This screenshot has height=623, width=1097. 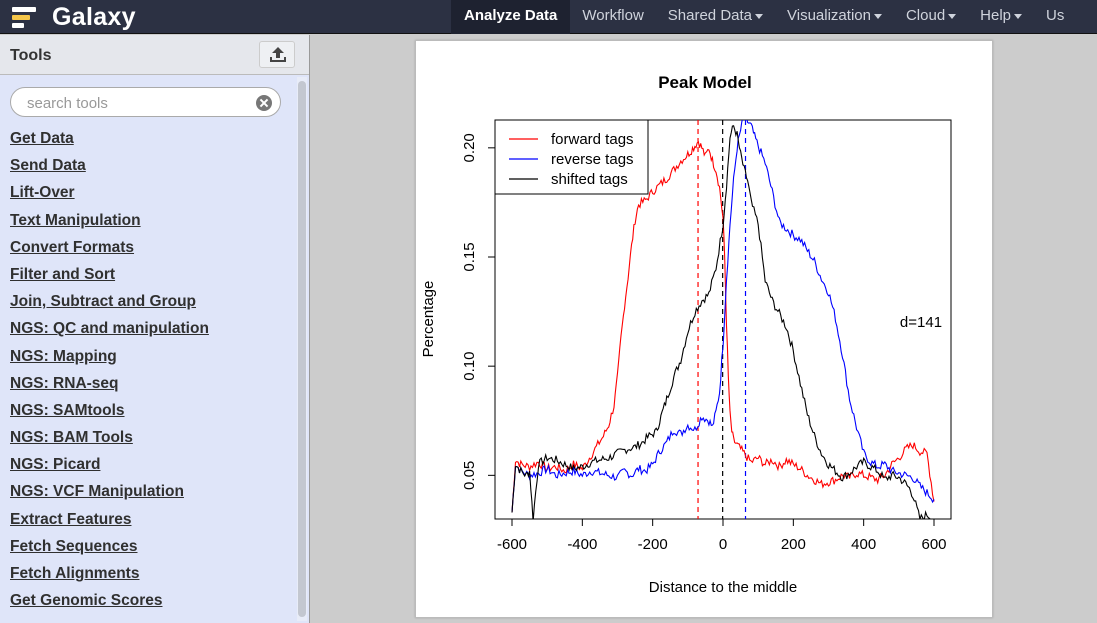 I want to click on tool-panel-title: Tools, so click(x=31, y=55).